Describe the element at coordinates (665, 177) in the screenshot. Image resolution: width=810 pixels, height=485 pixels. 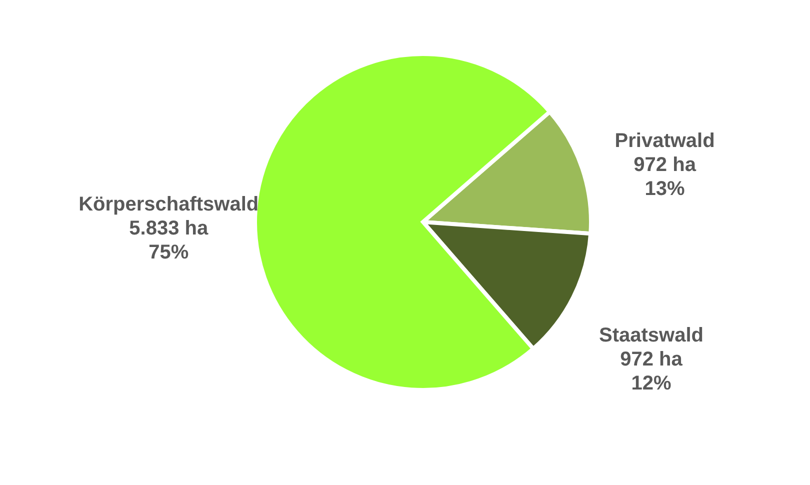
I see `data-label: 972 ha 13%` at that location.